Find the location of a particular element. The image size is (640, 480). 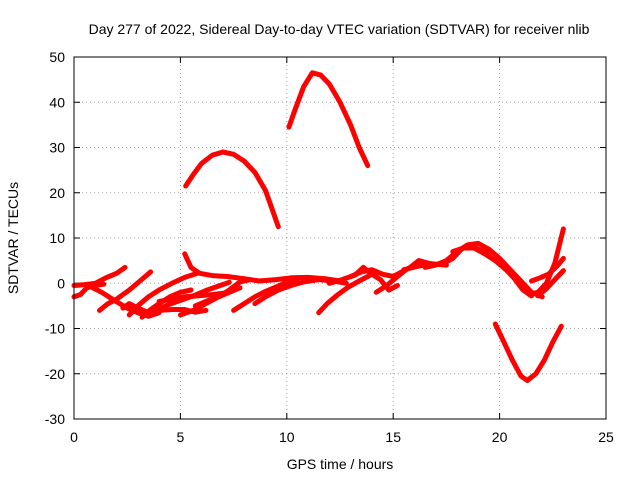

y-tick-label: -10 is located at coordinates (55, 329).